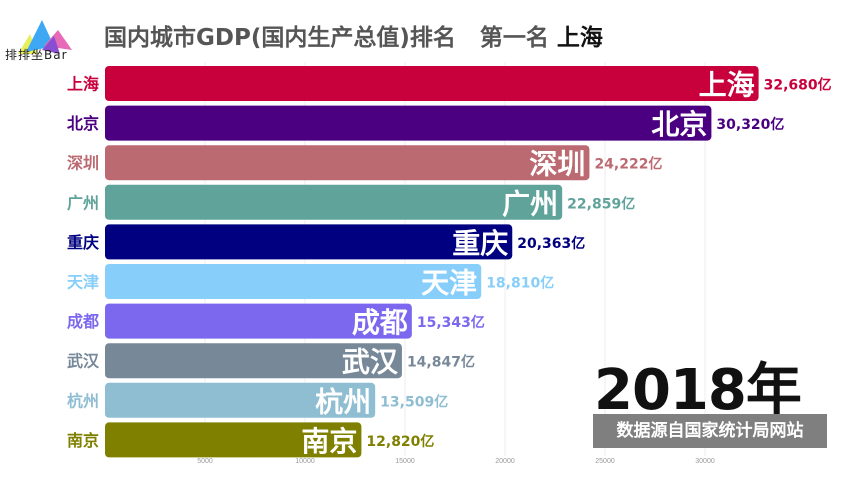  What do you see at coordinates (579, 38) in the screenshot?
I see `title-leader: 上海` at bounding box center [579, 38].